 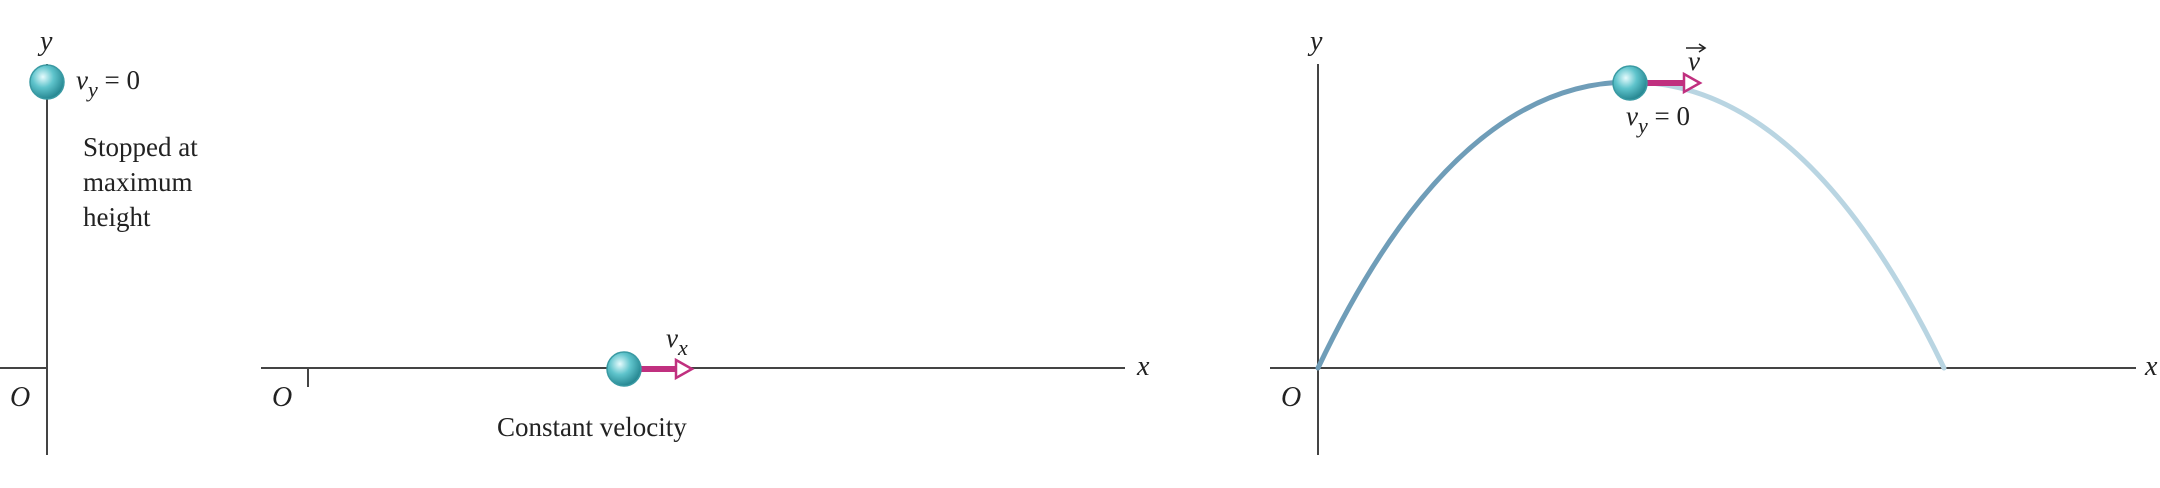 What do you see at coordinates (1474, 225) in the screenshot?
I see `trajectory-rising` at bounding box center [1474, 225].